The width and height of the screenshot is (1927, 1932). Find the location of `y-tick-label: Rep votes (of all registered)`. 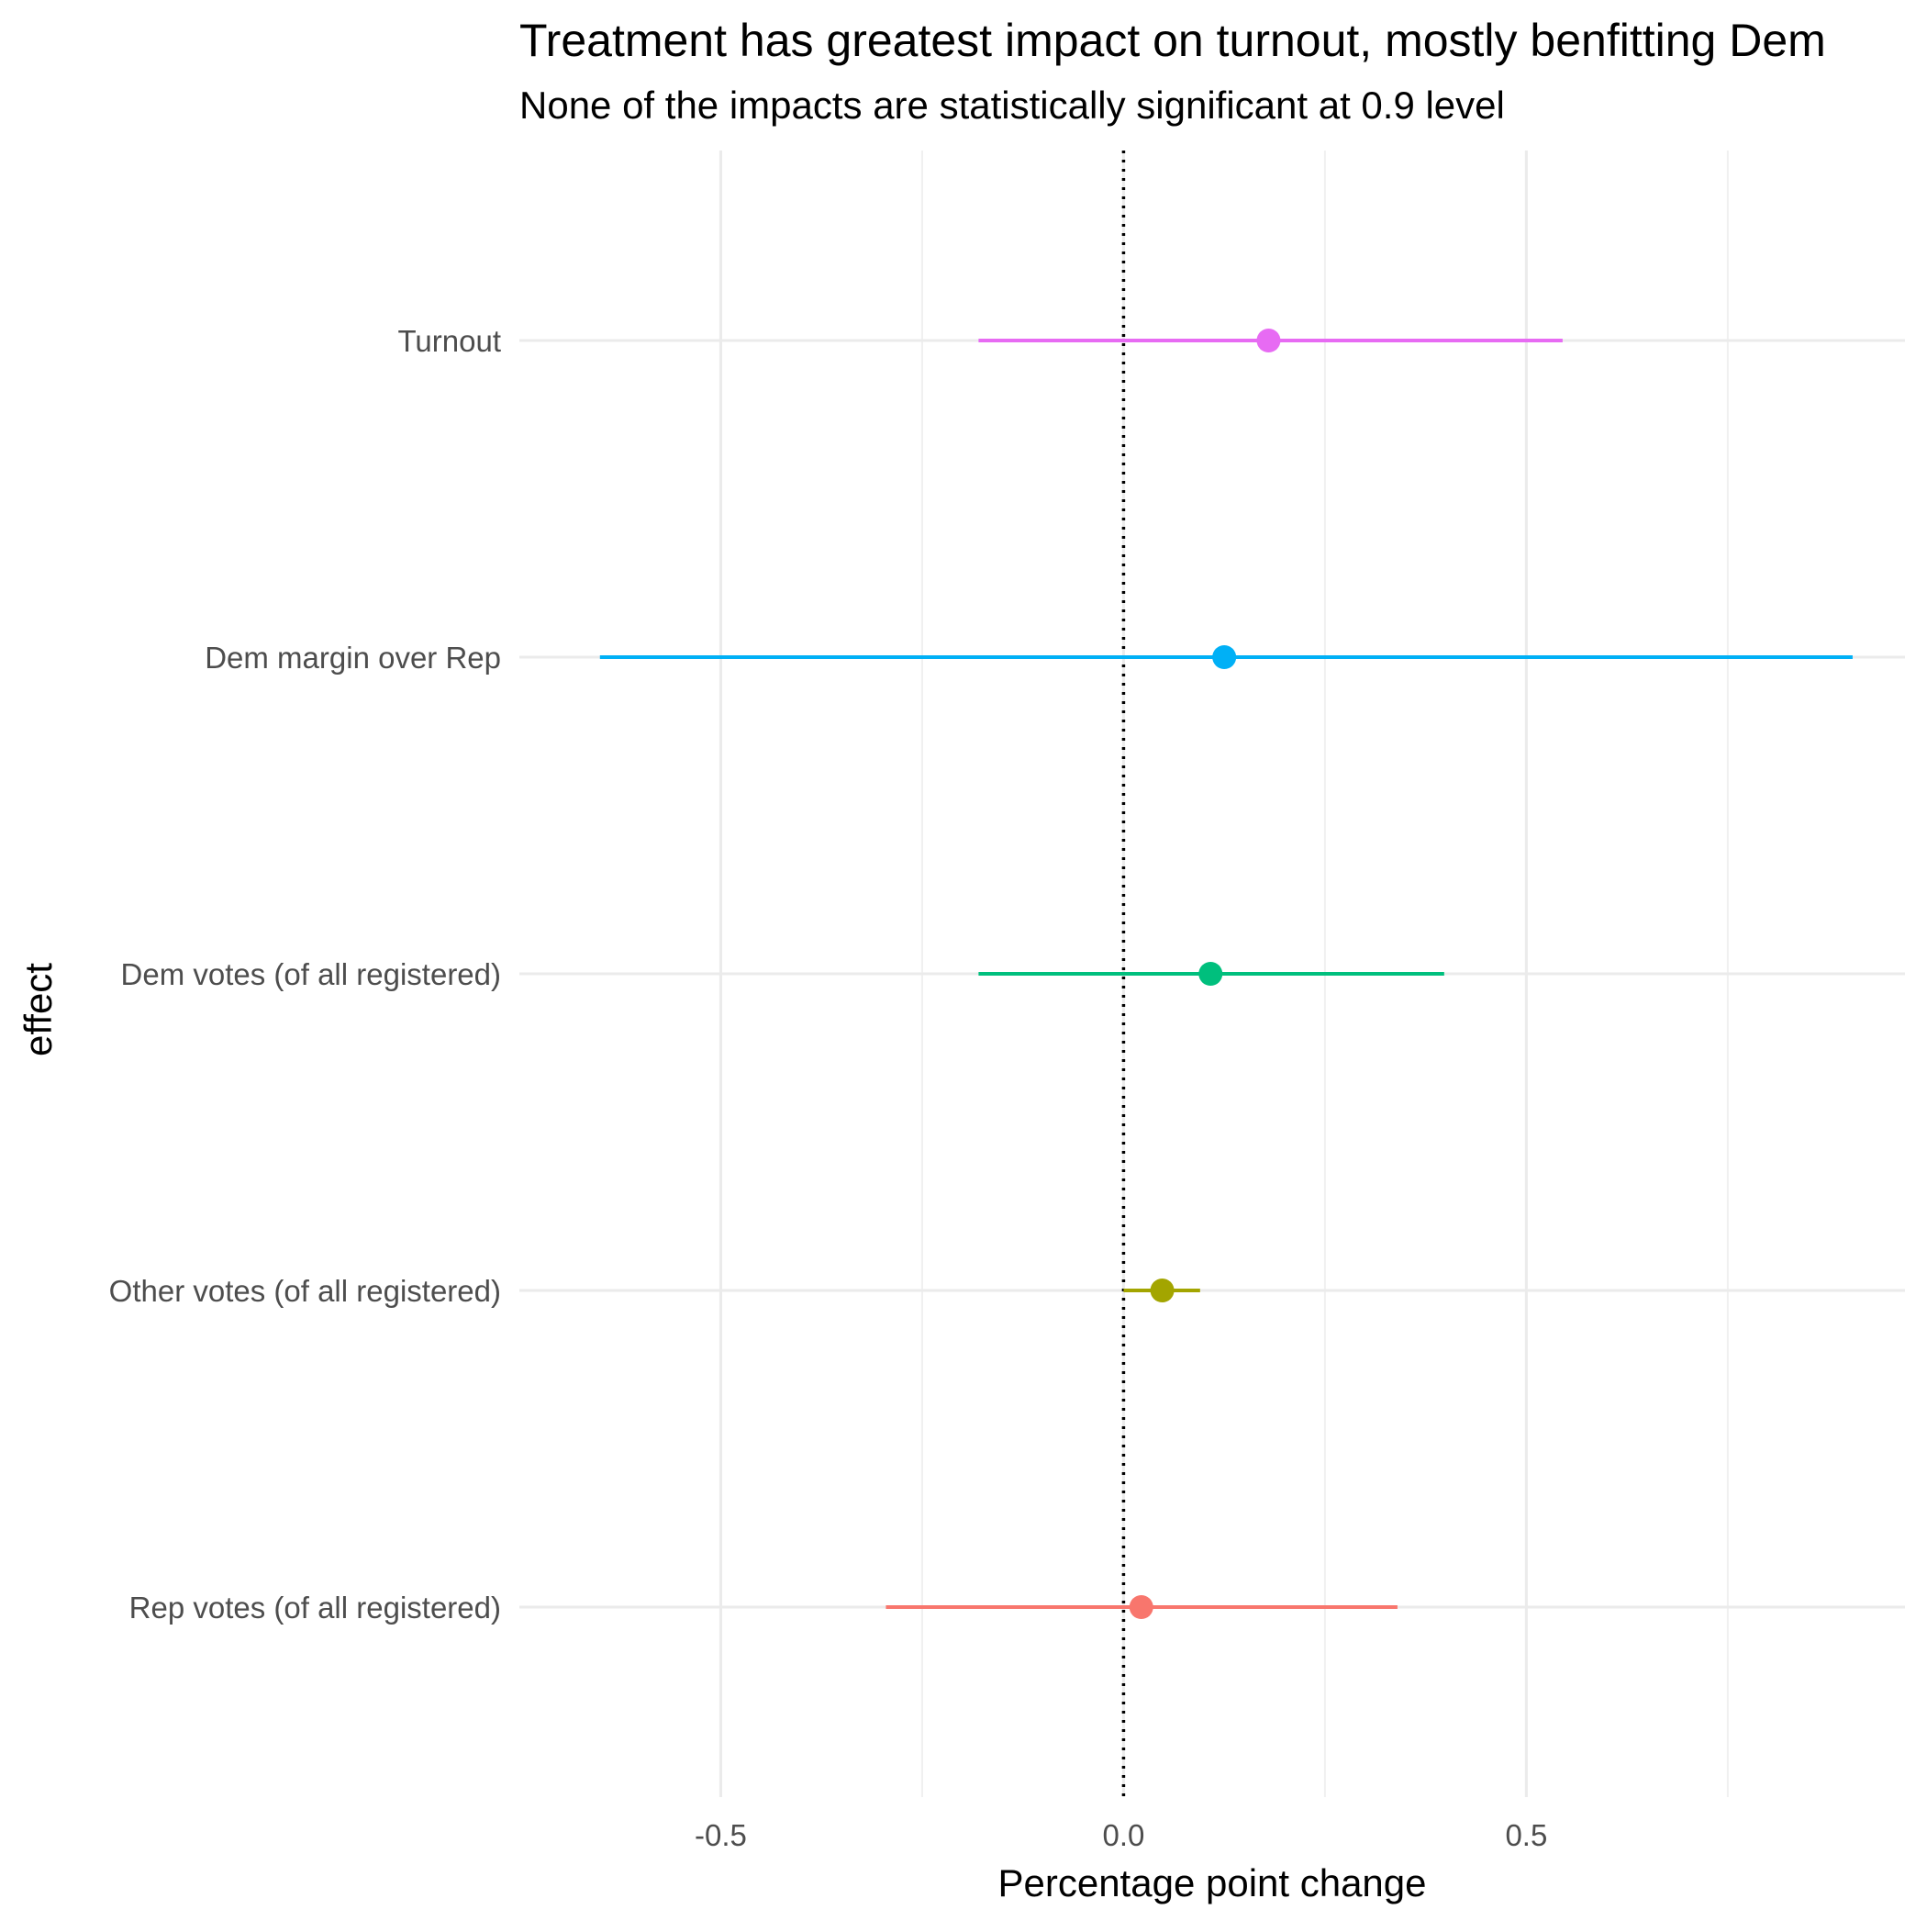

y-tick-label: Rep votes (of all registered) is located at coordinates (315, 1608).